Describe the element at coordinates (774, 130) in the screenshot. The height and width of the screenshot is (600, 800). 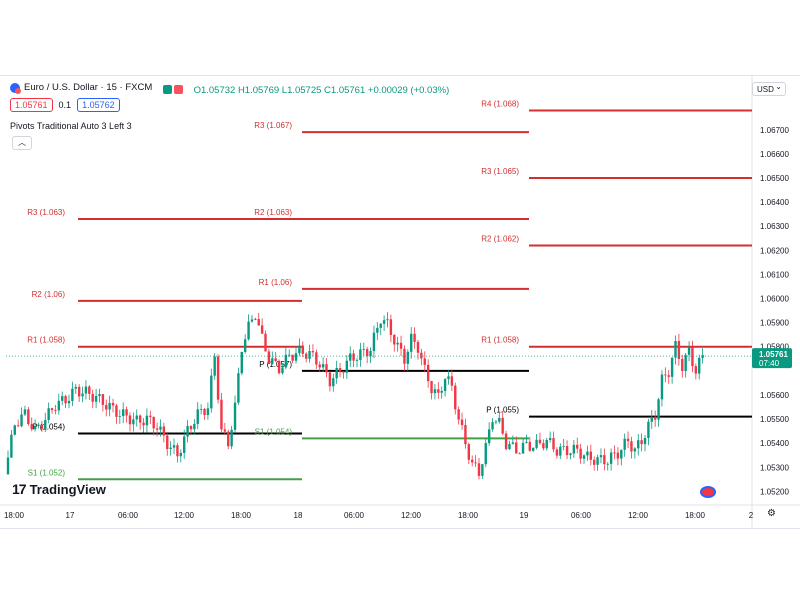
I see `y-tick-label: 1.06700` at that location.